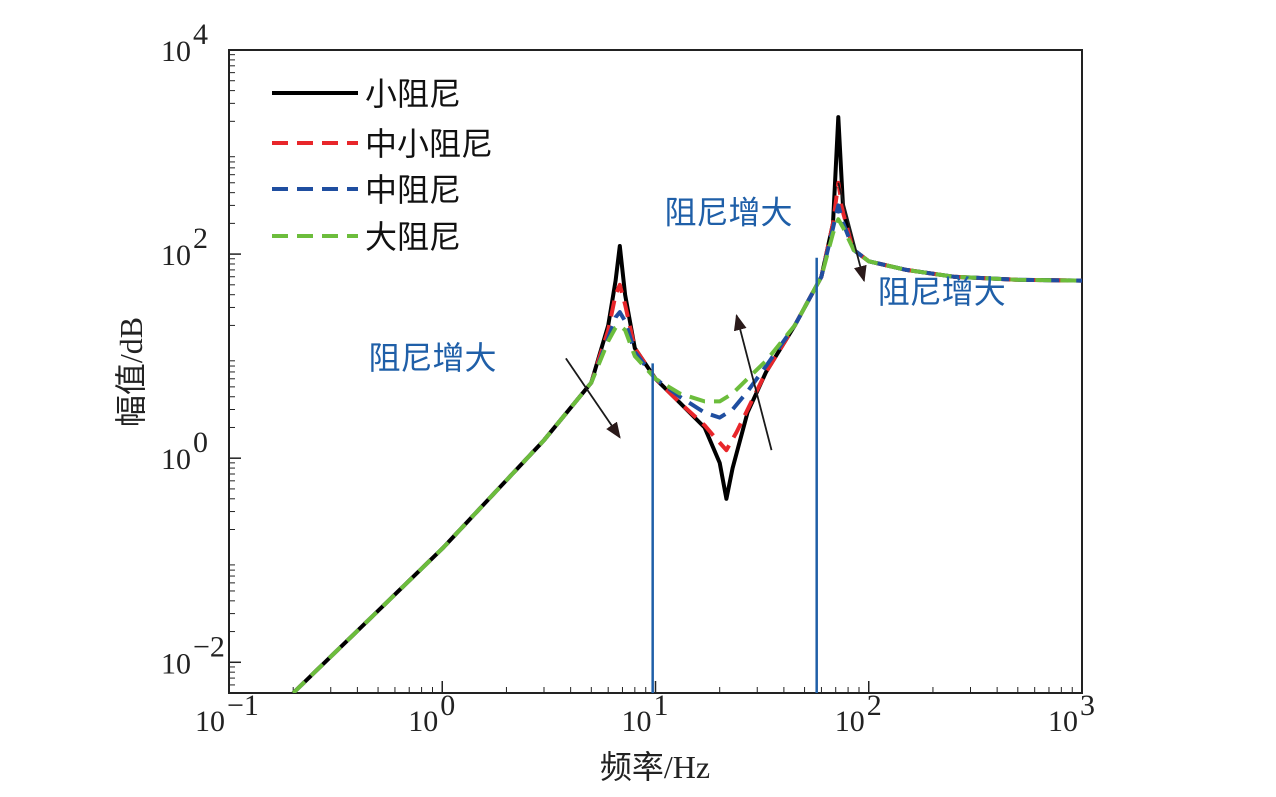 This screenshot has width=1276, height=797. Describe the element at coordinates (729, 212) in the screenshot. I see `annotation-label-1: 阻尼增大` at that location.